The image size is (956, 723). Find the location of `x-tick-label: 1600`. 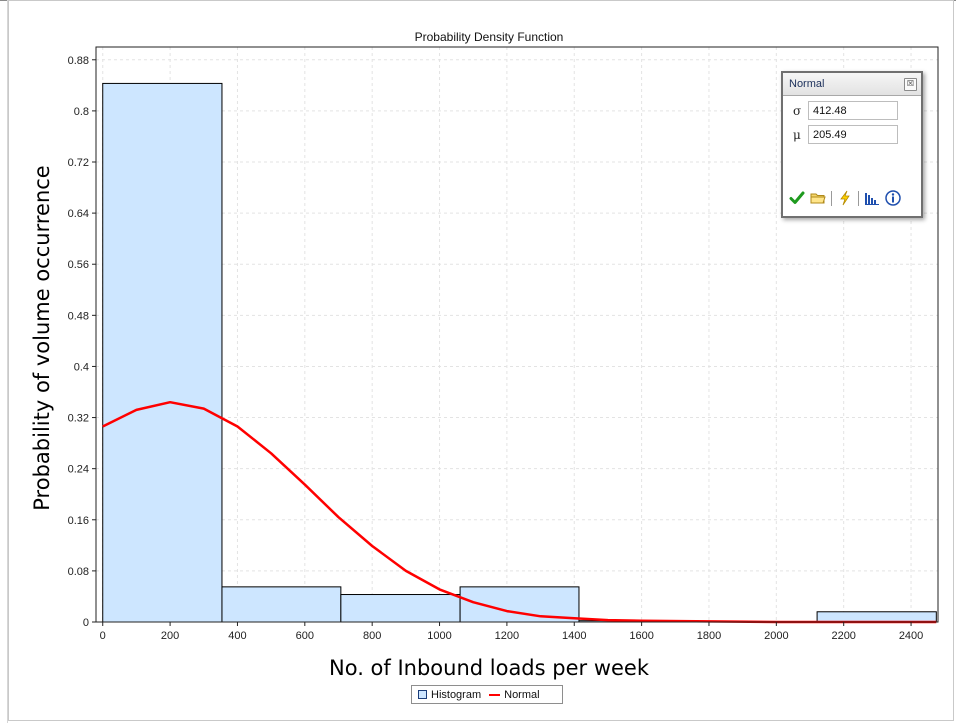

x-tick-label: 1600 is located at coordinates (641, 636).